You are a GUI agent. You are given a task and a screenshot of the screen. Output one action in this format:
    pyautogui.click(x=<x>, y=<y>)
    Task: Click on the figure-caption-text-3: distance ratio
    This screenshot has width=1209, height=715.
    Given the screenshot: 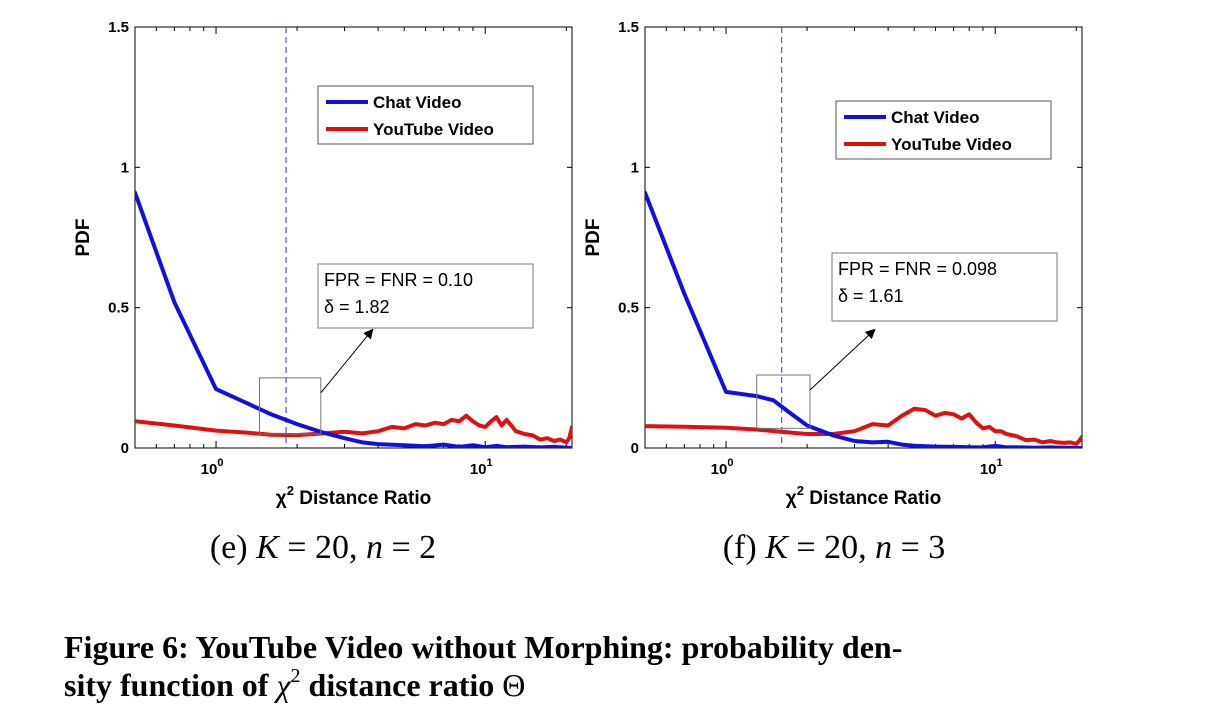 What is the action you would take?
    pyautogui.click(x=402, y=685)
    